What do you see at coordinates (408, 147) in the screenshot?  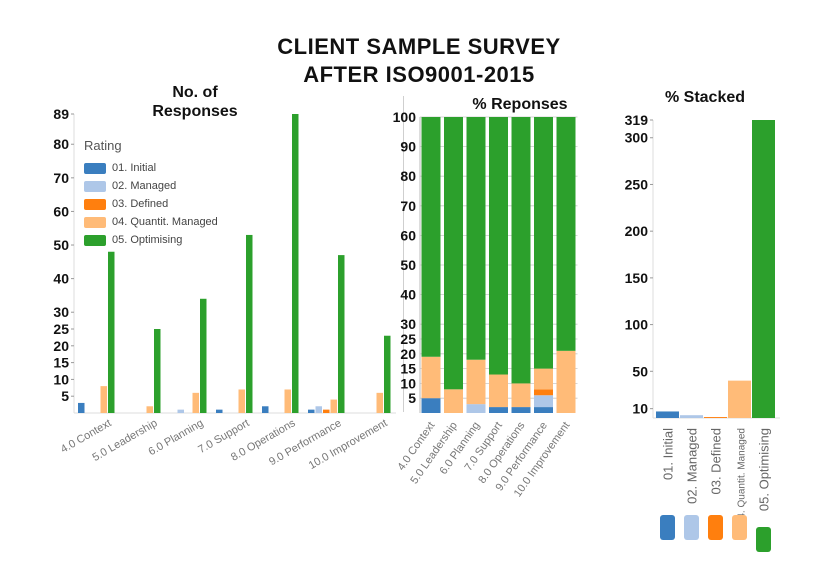 I see `y-tick-label: 90` at bounding box center [408, 147].